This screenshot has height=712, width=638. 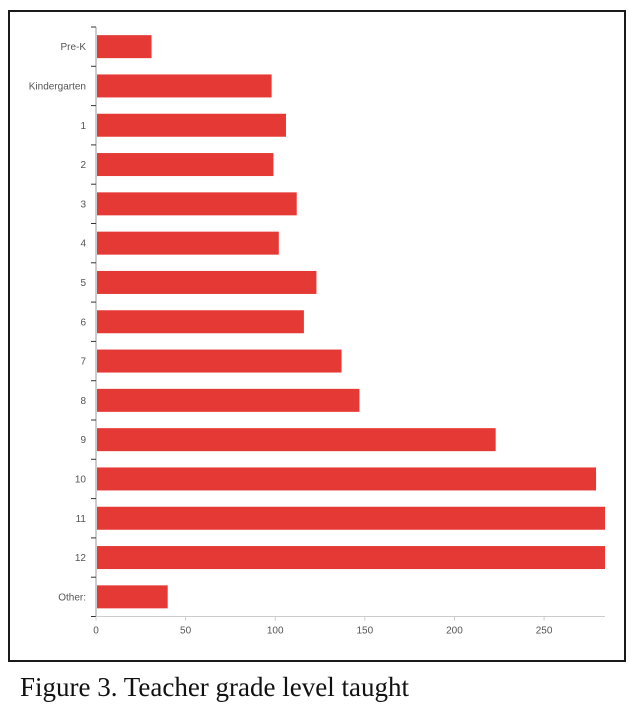 I want to click on y-tick-label: 9, so click(x=83, y=440).